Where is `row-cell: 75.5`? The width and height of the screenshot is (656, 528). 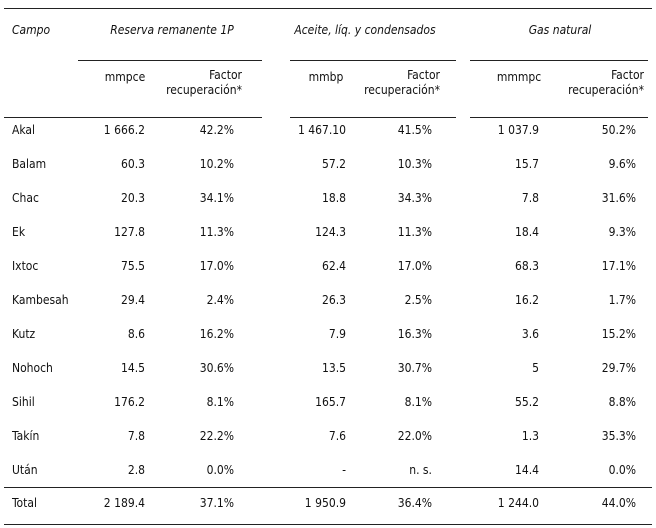 row-cell: 75.5 is located at coordinates (132, 266).